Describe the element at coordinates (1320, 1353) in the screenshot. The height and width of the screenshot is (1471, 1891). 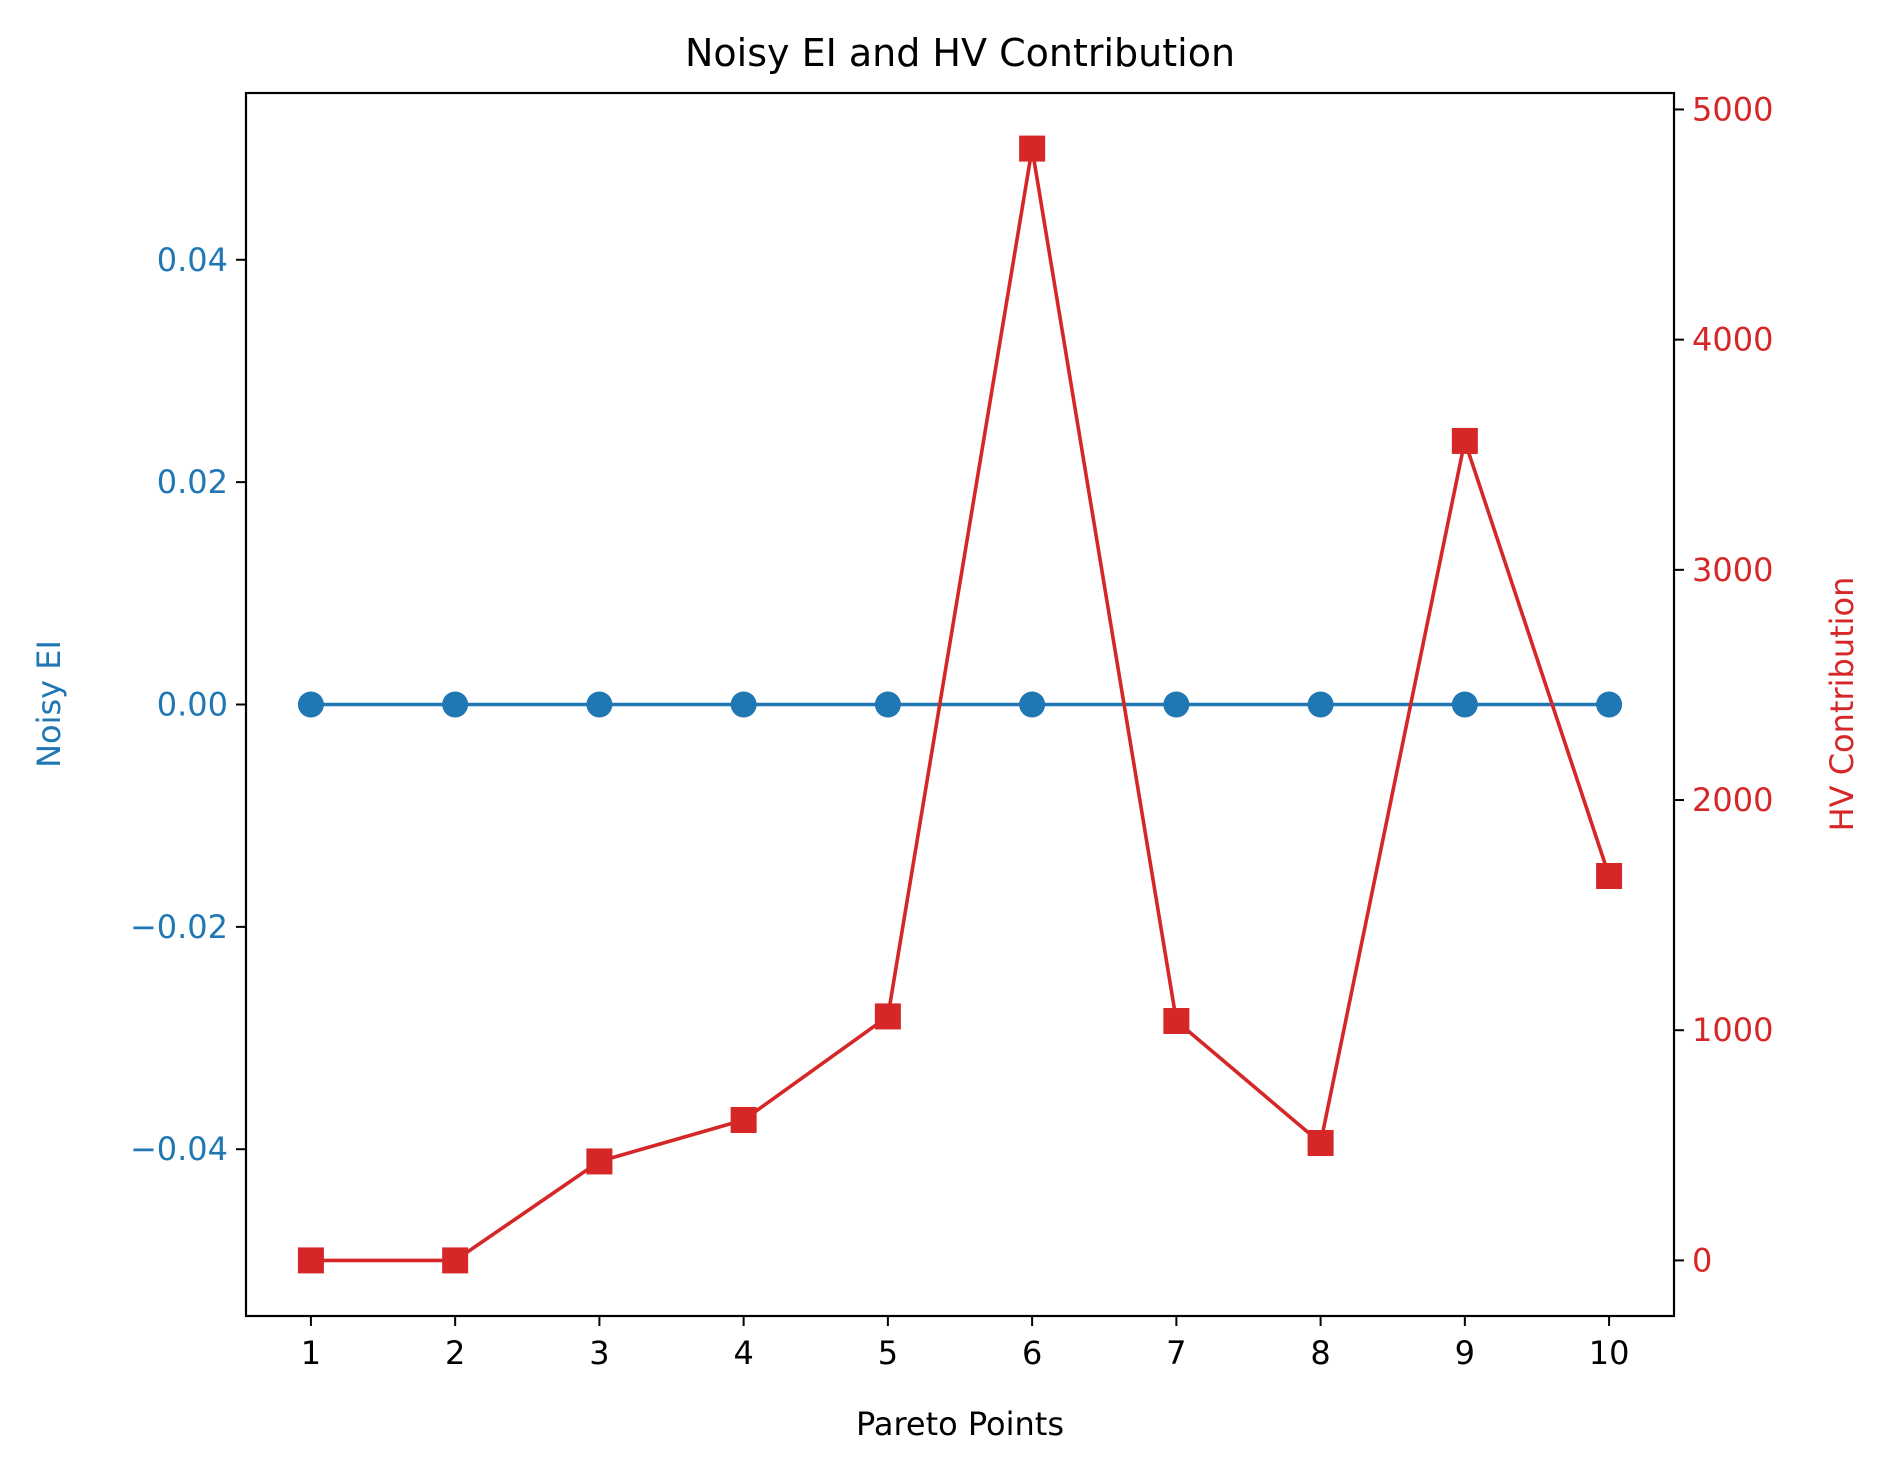
I see `x-tick-label: 8` at that location.